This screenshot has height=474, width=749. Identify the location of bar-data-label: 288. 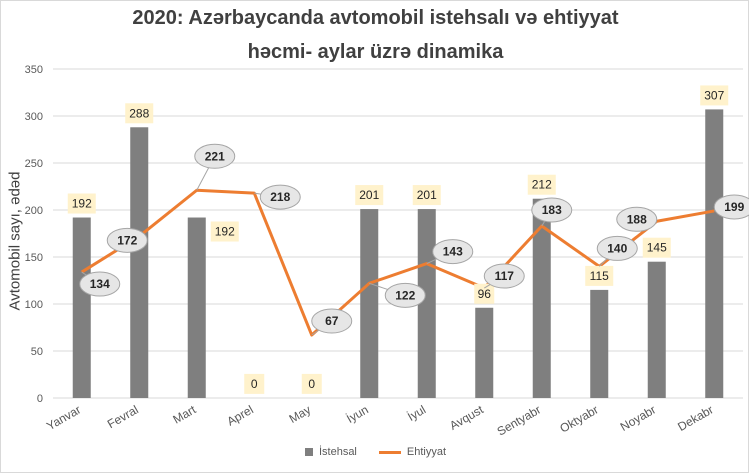
(139, 113).